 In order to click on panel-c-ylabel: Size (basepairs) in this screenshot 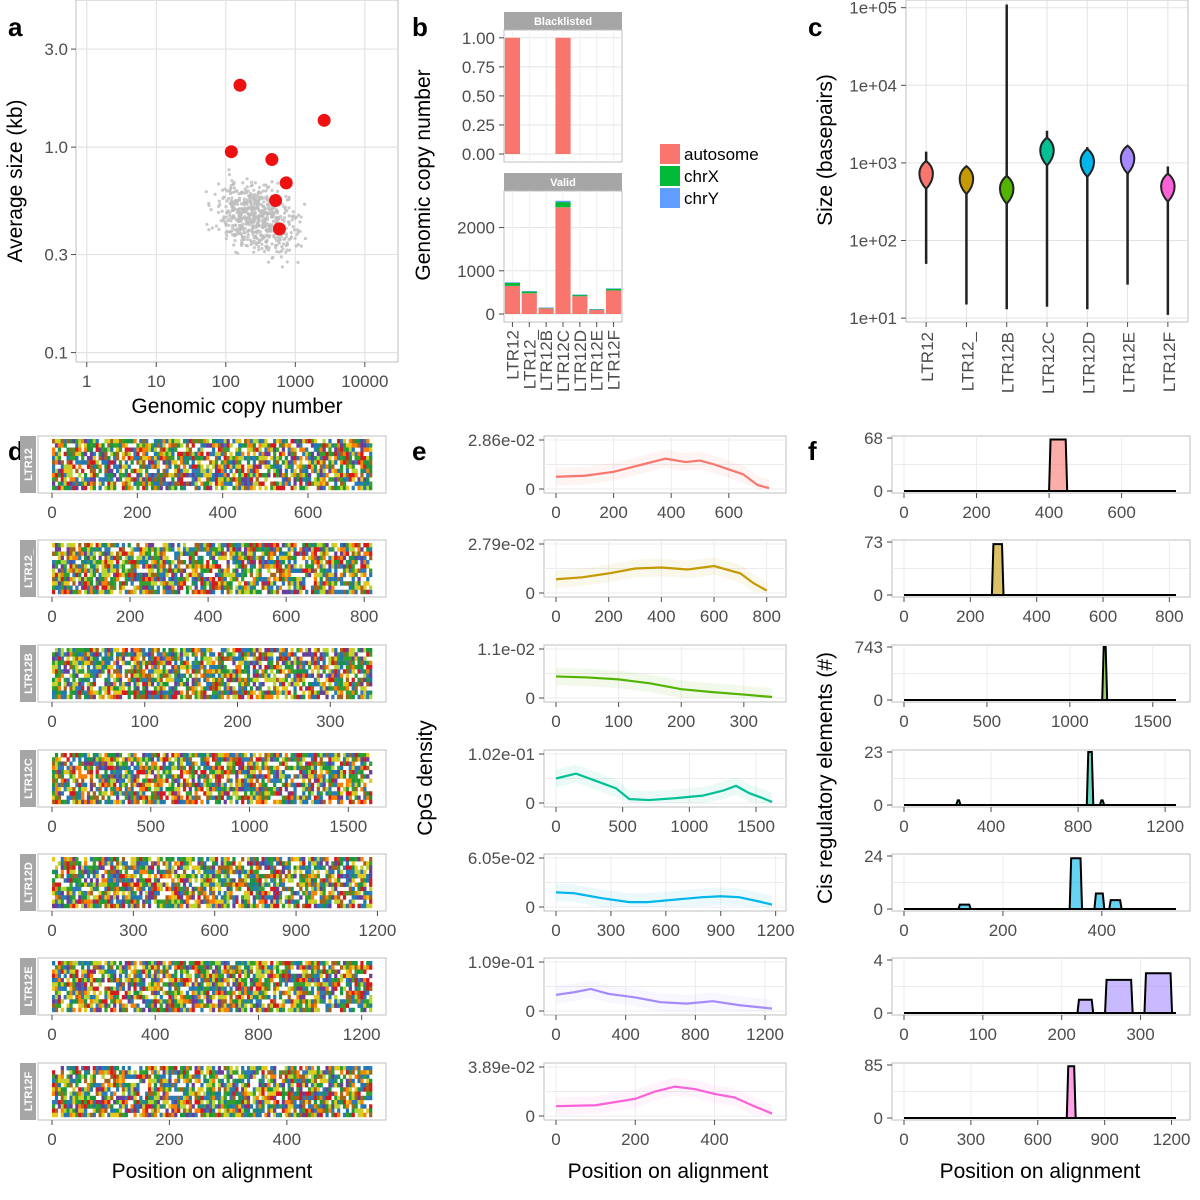, I will do `click(825, 150)`.